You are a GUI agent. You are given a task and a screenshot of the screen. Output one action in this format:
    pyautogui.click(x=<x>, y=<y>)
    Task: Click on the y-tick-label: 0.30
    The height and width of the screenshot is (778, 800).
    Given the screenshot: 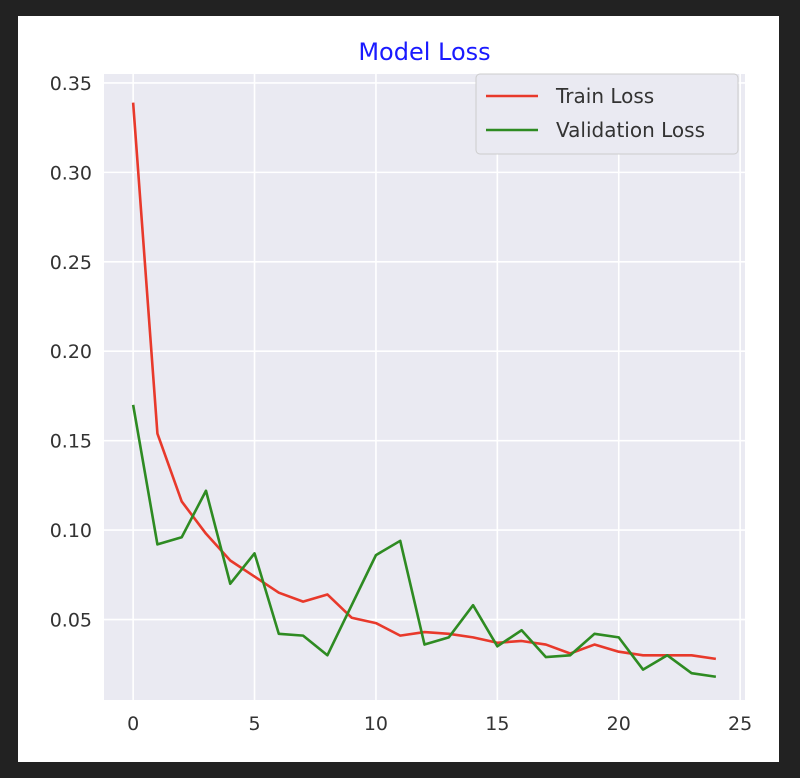 What is the action you would take?
    pyautogui.click(x=71, y=173)
    